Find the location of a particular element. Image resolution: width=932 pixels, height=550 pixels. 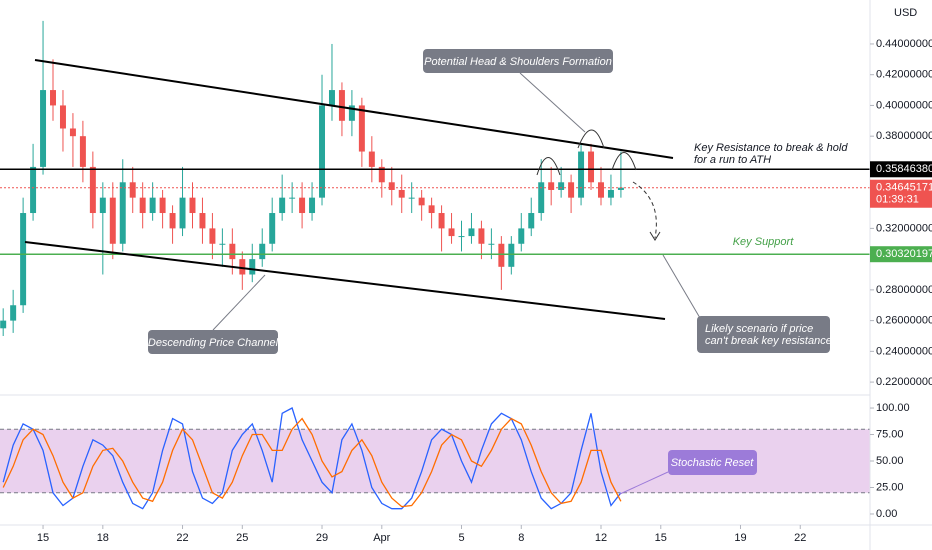

y-tick-label: 25.00 is located at coordinates (890, 487).